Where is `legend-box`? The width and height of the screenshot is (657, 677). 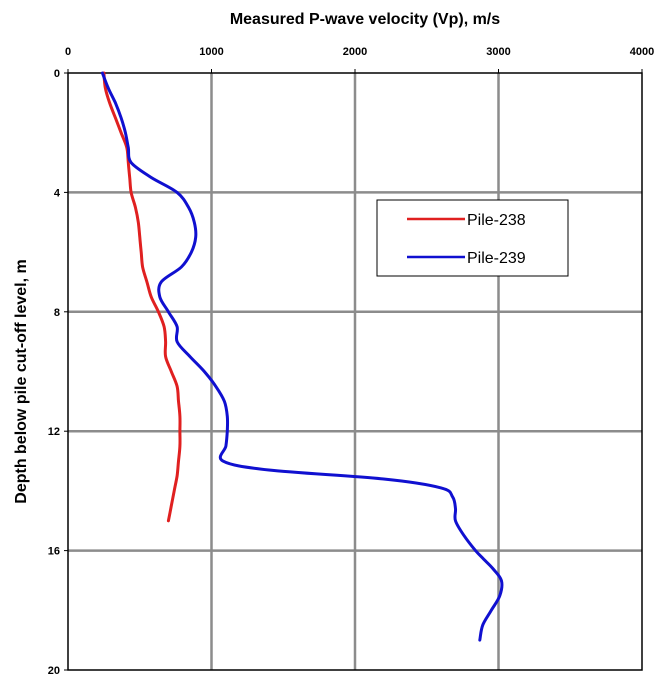 legend-box is located at coordinates (472, 238).